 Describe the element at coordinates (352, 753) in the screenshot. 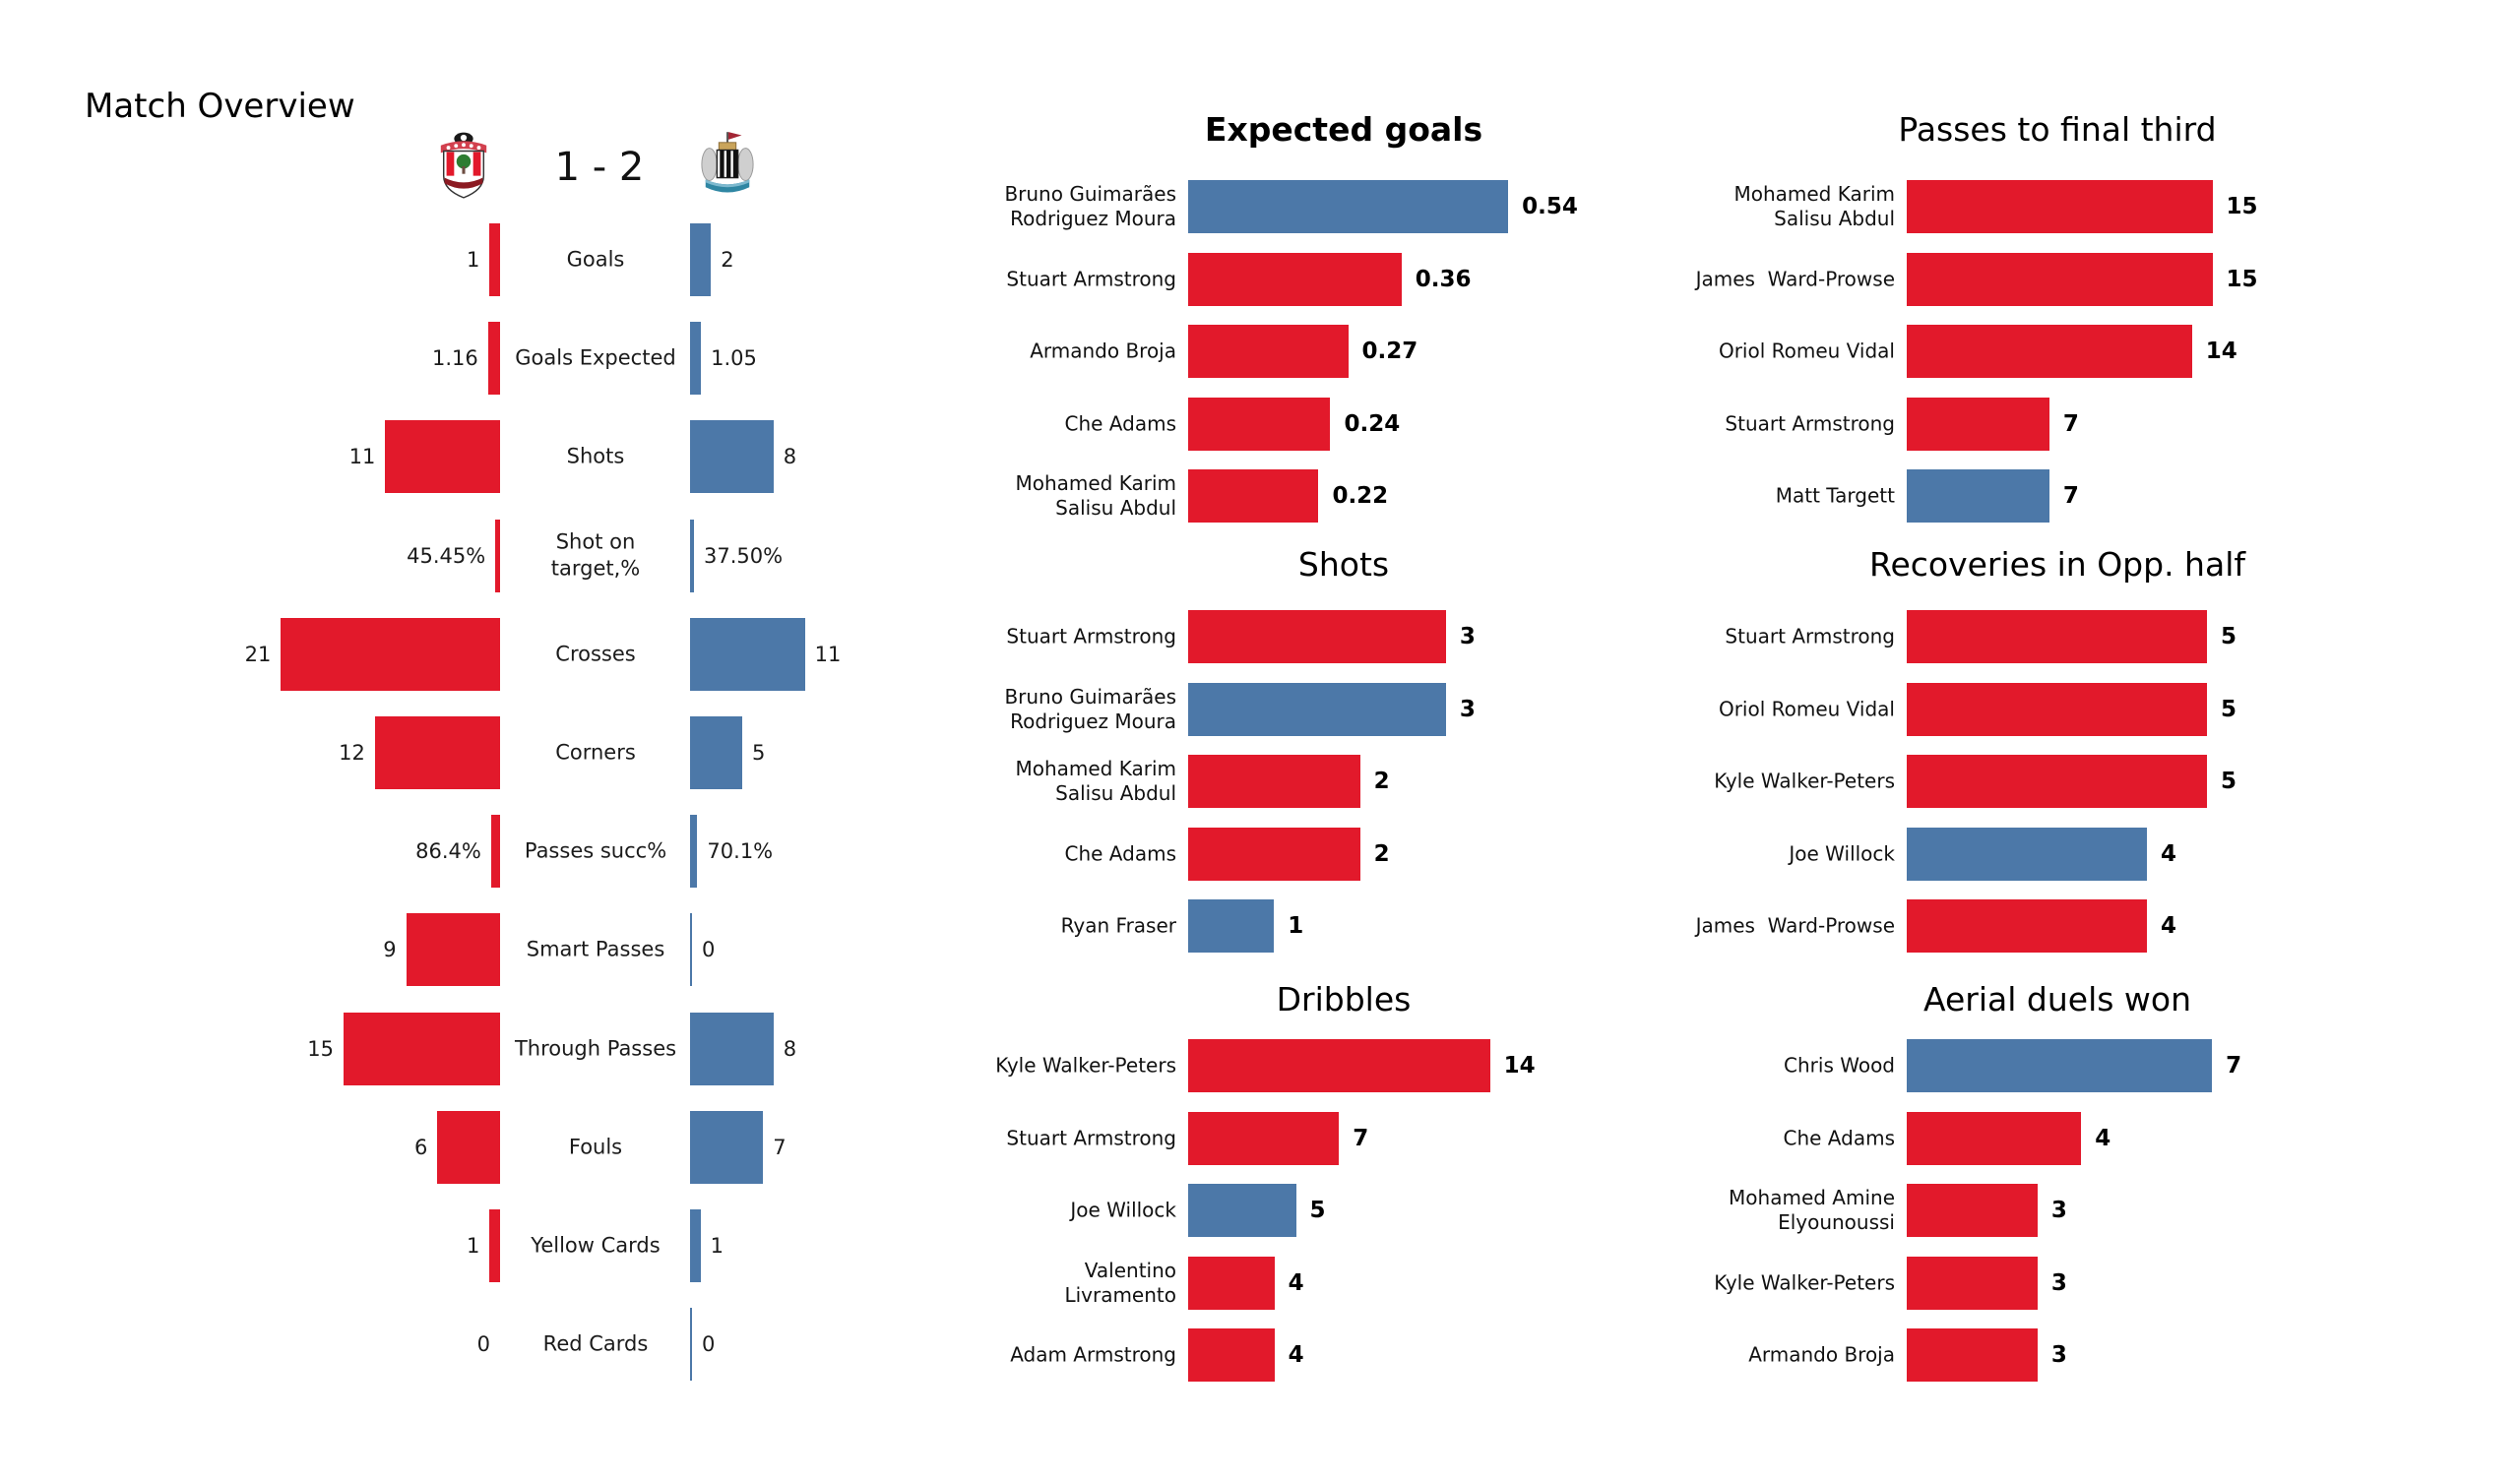

I see `home-value: 12` at that location.